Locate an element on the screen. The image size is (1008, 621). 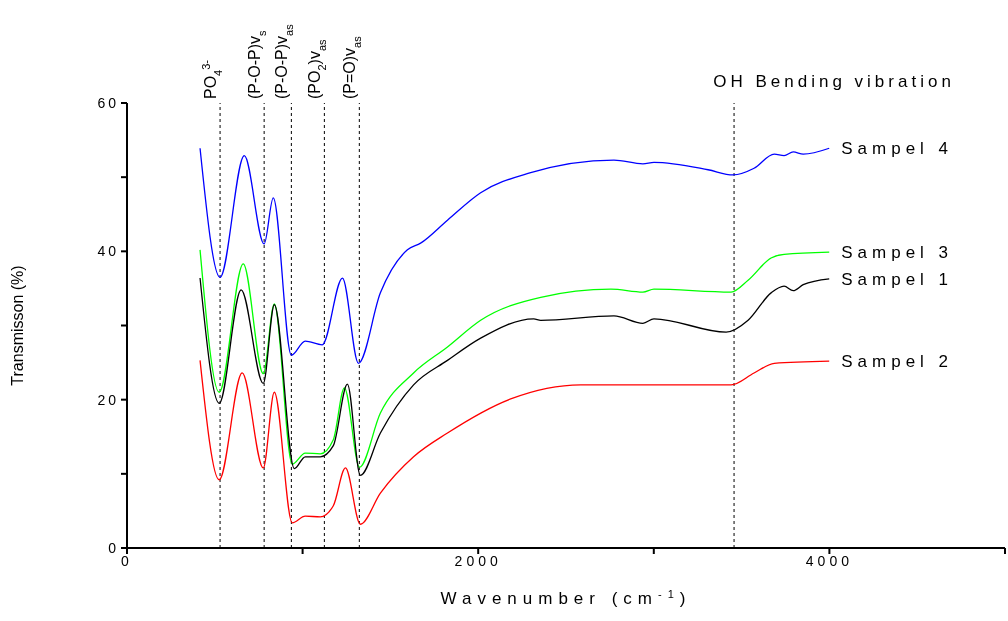
x-axis-title: Wavenumber (cm$^{-1}$) is located at coordinates (566, 598).